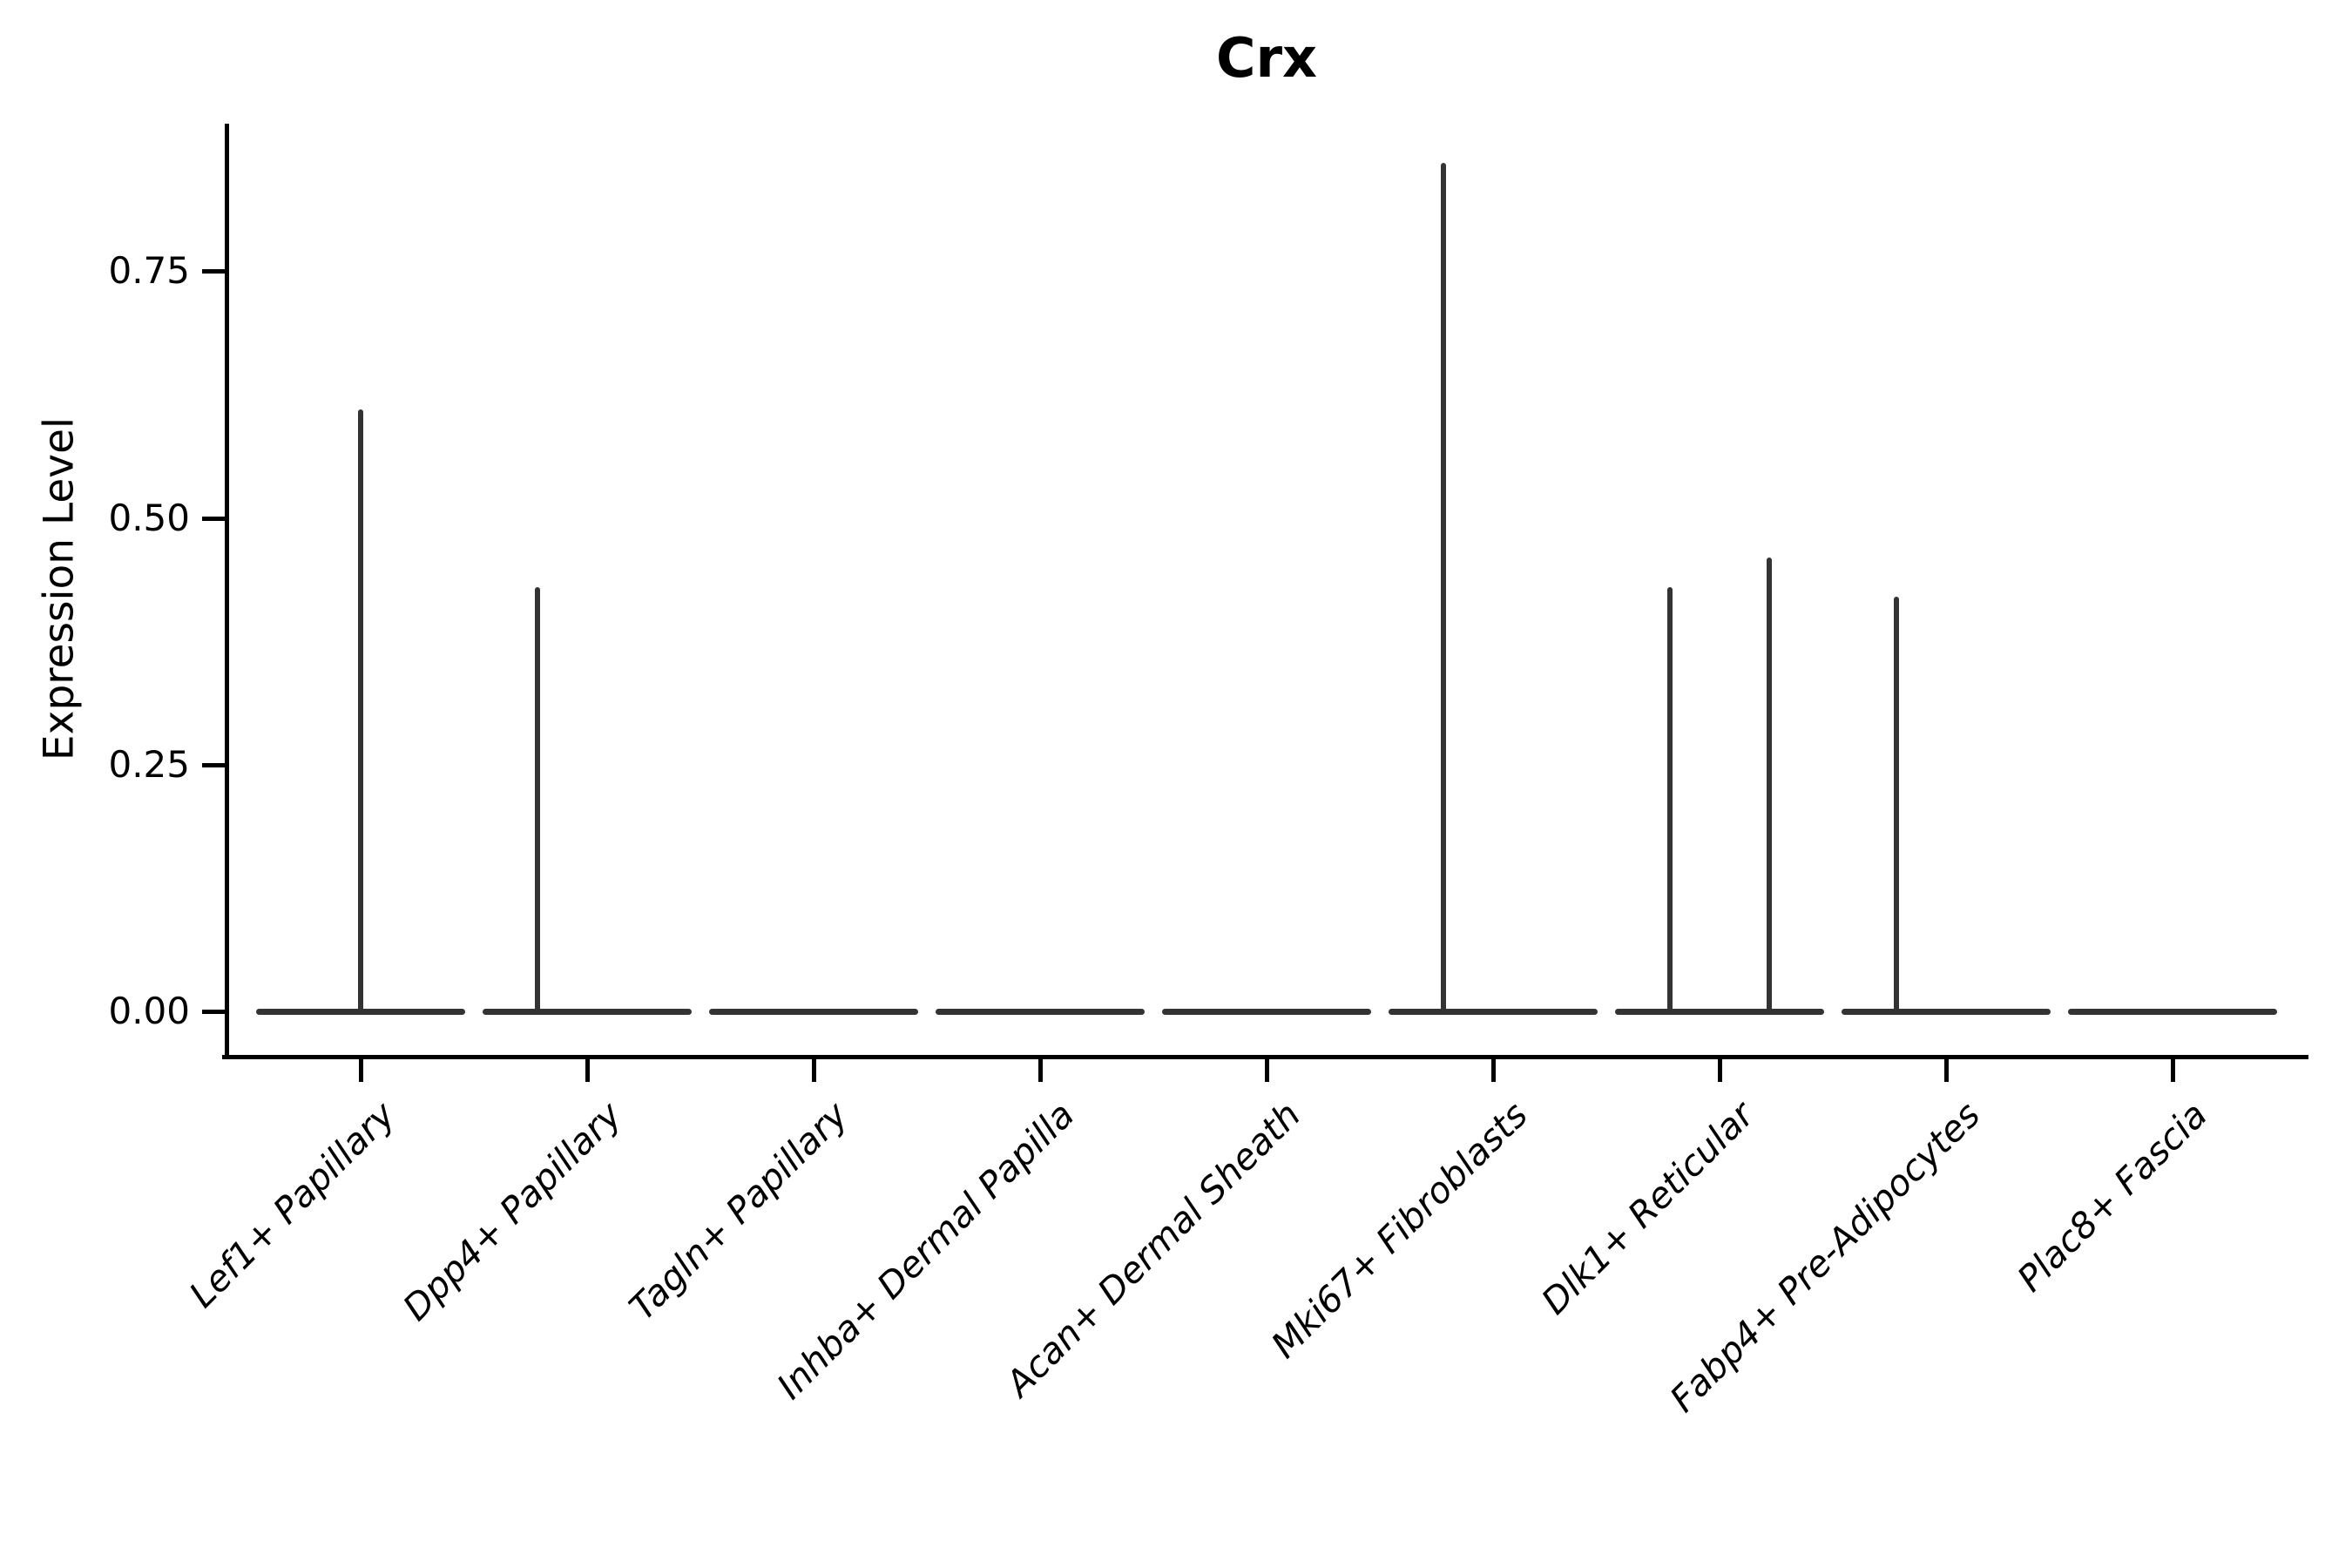 The width and height of the screenshot is (2352, 1568). I want to click on y-axis-label: Expression Level, so click(59, 588).